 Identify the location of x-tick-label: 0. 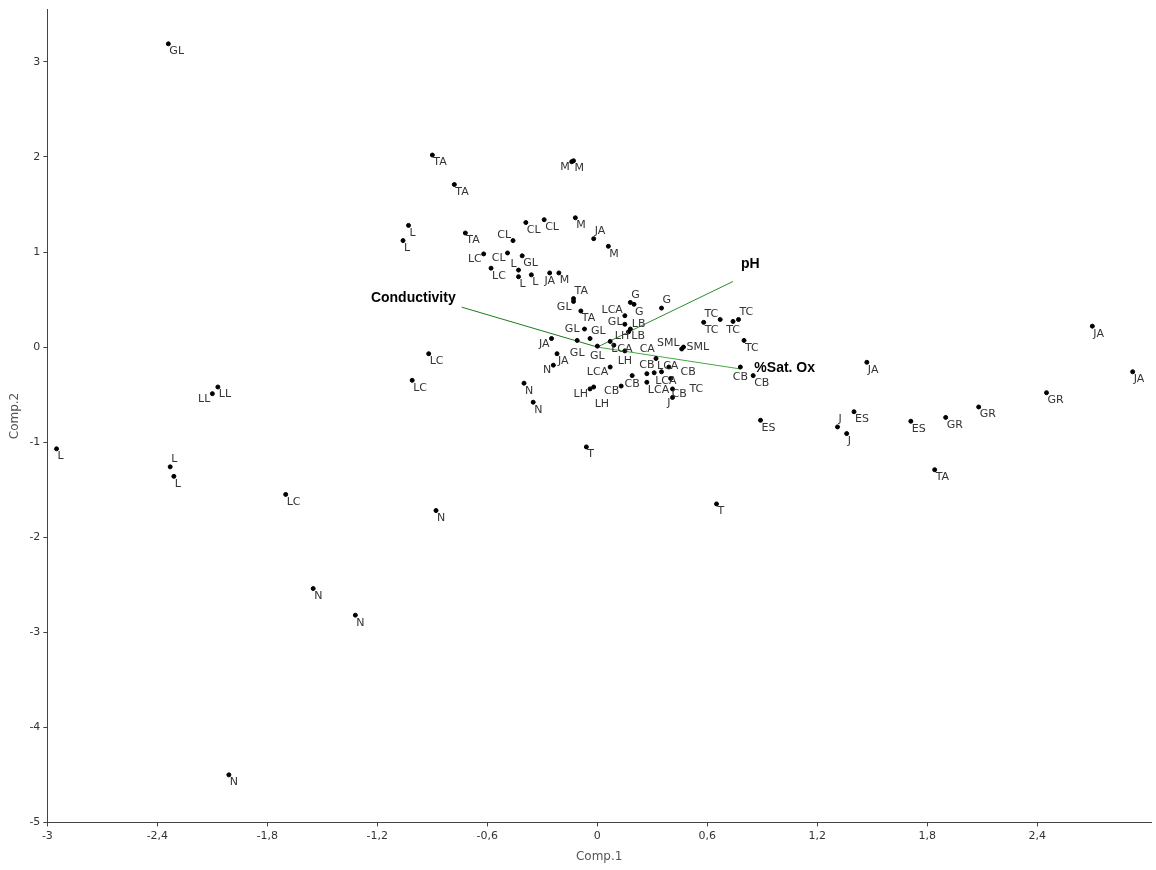
(597, 835).